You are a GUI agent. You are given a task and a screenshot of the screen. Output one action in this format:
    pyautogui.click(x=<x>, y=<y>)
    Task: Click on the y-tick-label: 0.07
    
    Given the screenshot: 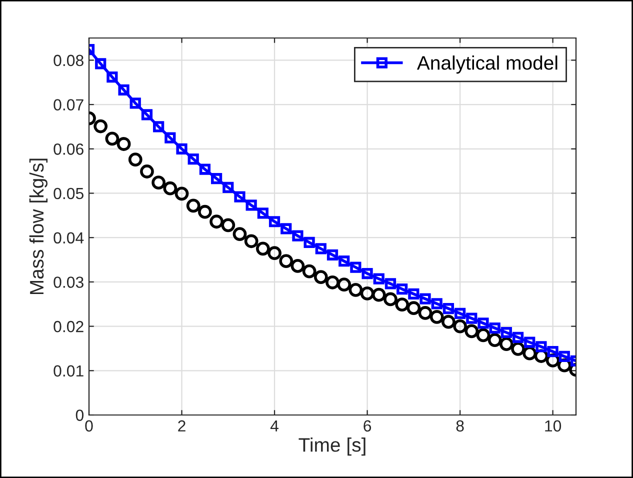 What is the action you would take?
    pyautogui.click(x=69, y=104)
    